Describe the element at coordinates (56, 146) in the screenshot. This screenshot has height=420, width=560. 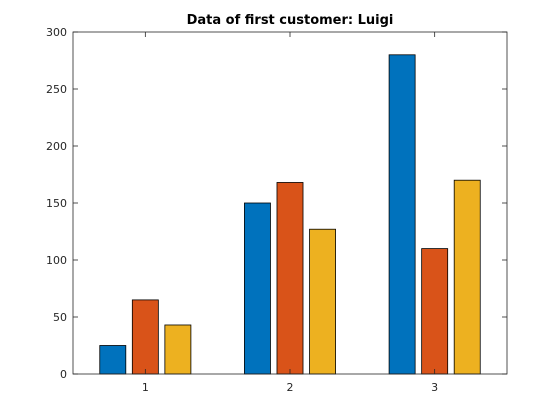
I see `y-tick-label: 200` at that location.